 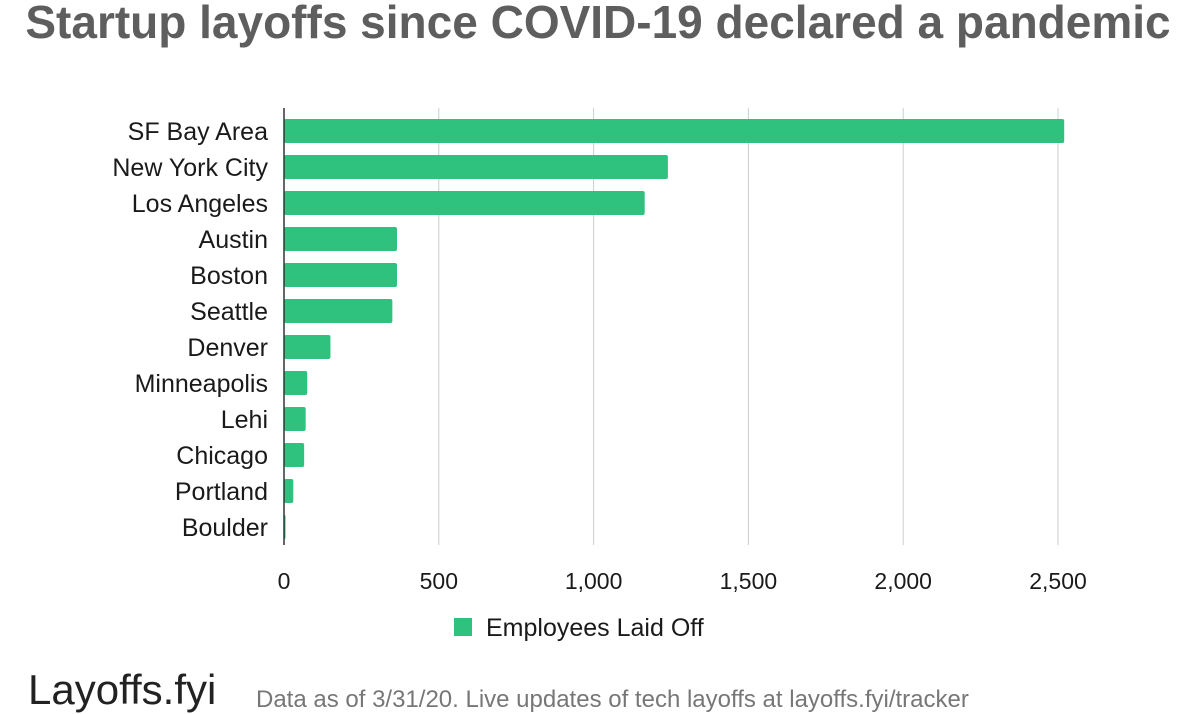 What do you see at coordinates (1058, 581) in the screenshot?
I see `x-tick-label: 2,500` at bounding box center [1058, 581].